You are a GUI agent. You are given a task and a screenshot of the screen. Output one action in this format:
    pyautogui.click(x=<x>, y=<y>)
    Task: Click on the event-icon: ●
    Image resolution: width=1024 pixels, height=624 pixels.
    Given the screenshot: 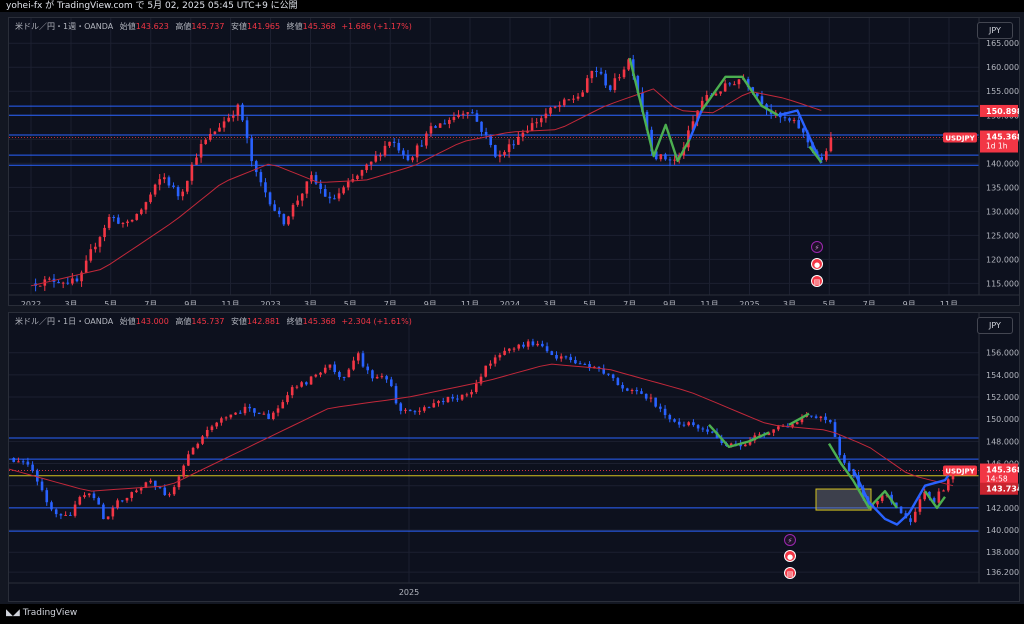 What is the action you would take?
    pyautogui.click(x=817, y=264)
    